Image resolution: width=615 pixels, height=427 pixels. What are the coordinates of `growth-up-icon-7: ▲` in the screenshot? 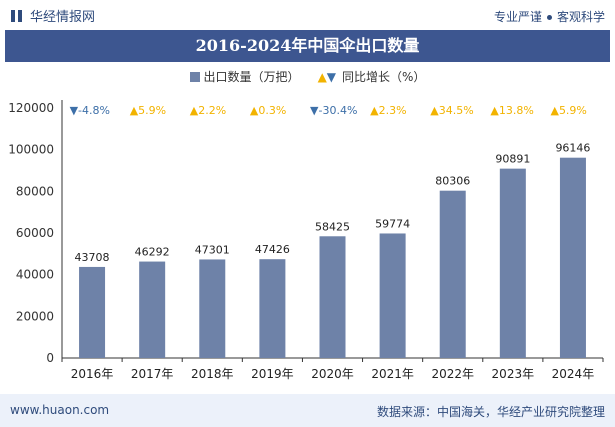 It's located at (494, 110).